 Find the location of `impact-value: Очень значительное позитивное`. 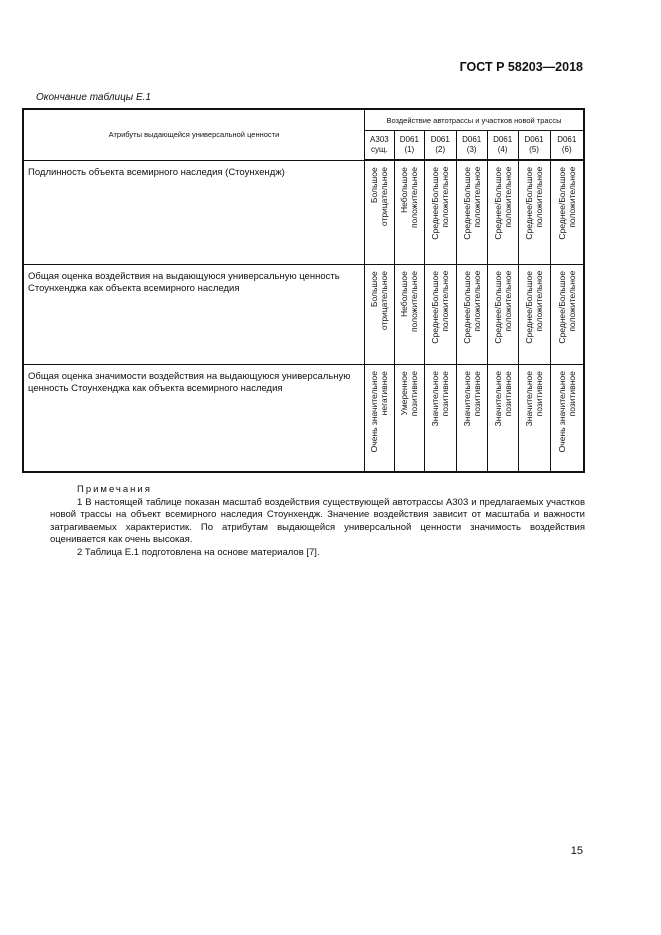

impact-value: Очень значительное позитивное is located at coordinates (567, 411).